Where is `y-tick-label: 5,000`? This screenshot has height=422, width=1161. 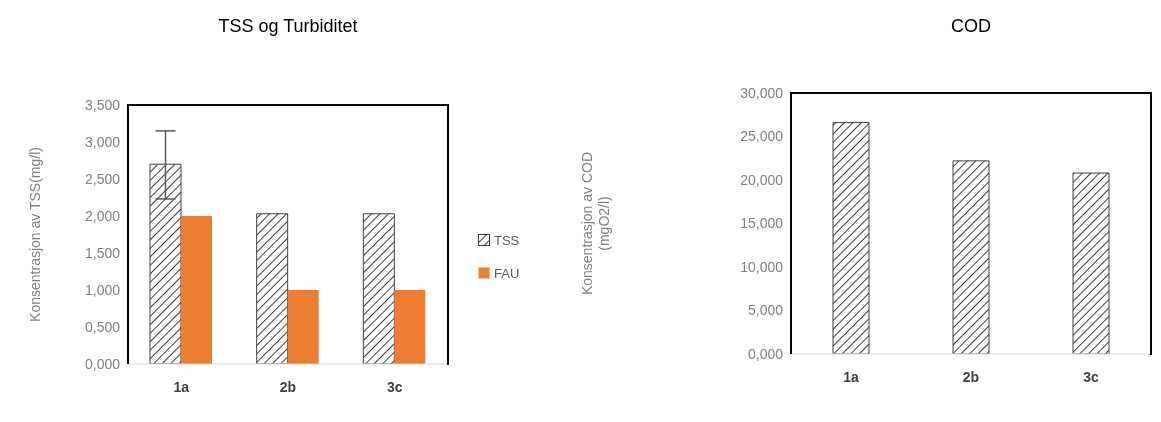 y-tick-label: 5,000 is located at coordinates (765, 310).